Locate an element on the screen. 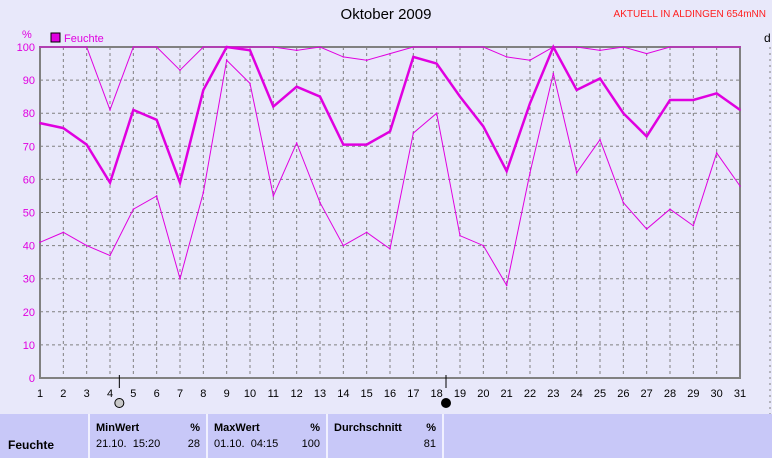 This screenshot has width=772, height=458. x-tick-label: 8 is located at coordinates (203, 394).